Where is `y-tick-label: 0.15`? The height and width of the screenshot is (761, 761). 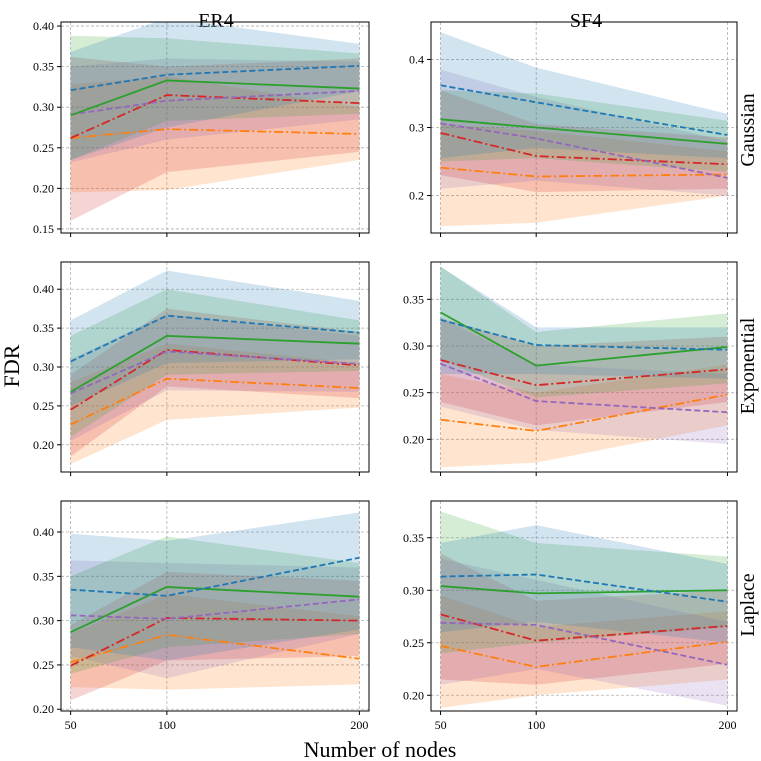
y-tick-label: 0.15 is located at coordinates (43, 229).